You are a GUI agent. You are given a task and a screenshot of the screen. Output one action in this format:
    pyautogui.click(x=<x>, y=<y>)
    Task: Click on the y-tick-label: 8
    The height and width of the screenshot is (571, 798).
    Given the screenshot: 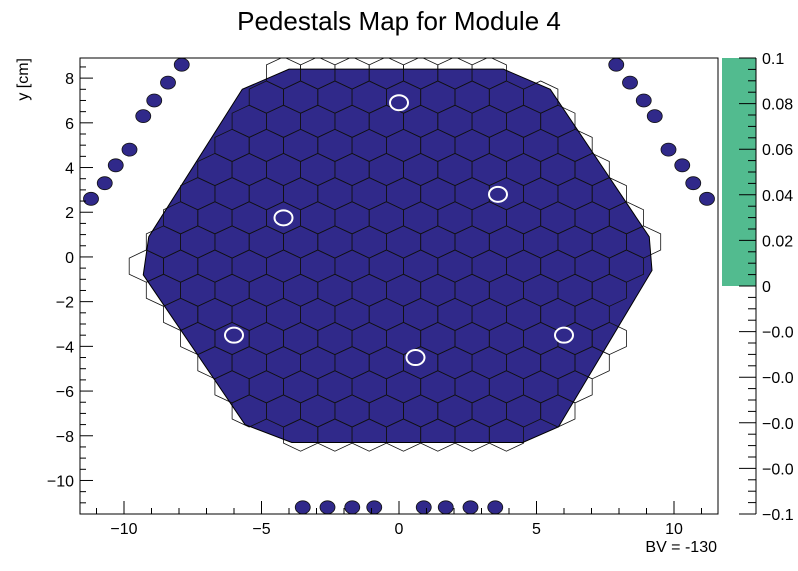 What is the action you would take?
    pyautogui.click(x=69, y=79)
    